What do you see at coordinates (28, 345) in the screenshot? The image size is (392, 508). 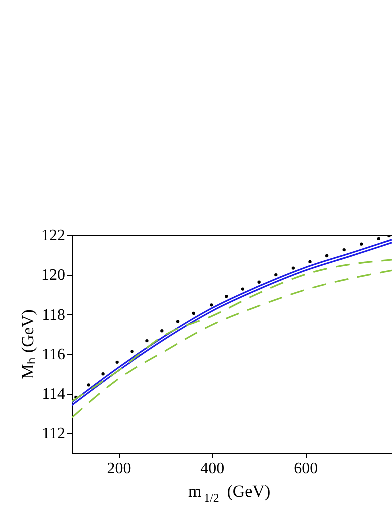 I see `y-axis-title: Mₕ (GeV)` at bounding box center [28, 345].